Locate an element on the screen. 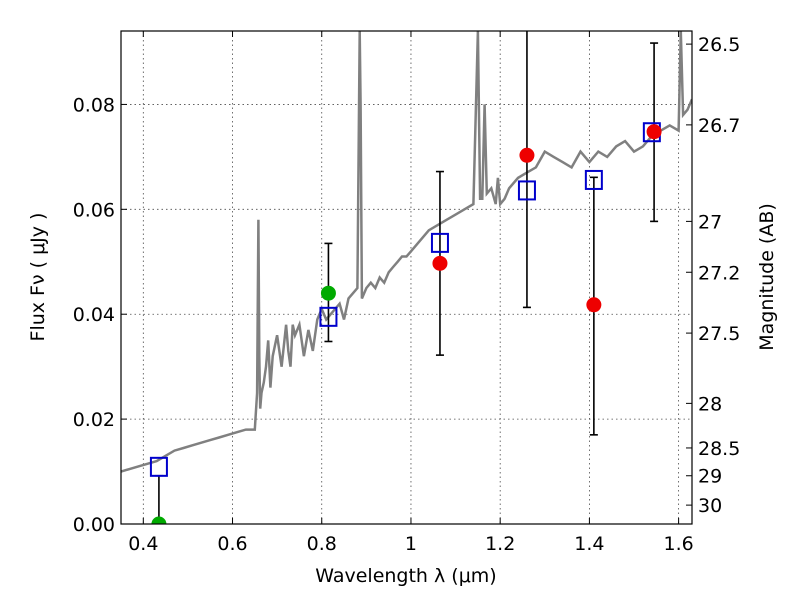 This screenshot has height=600, width=800. y-axis-label: Flux Fν ( μJy ) is located at coordinates (38, 277).